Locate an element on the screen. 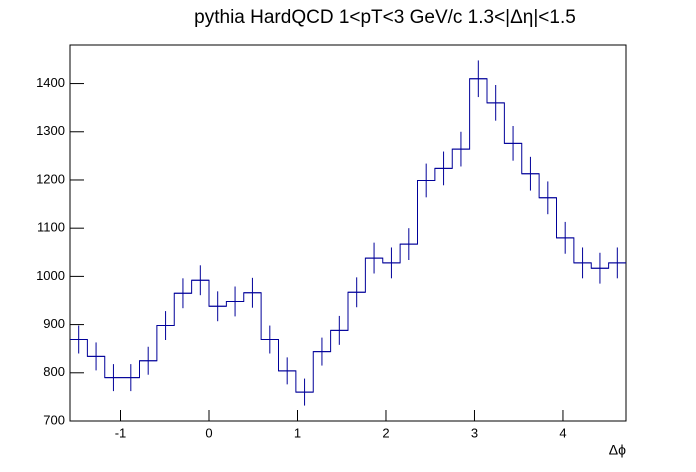 This screenshot has width=696, height=472. y-tick-label: 1000 is located at coordinates (50, 275).